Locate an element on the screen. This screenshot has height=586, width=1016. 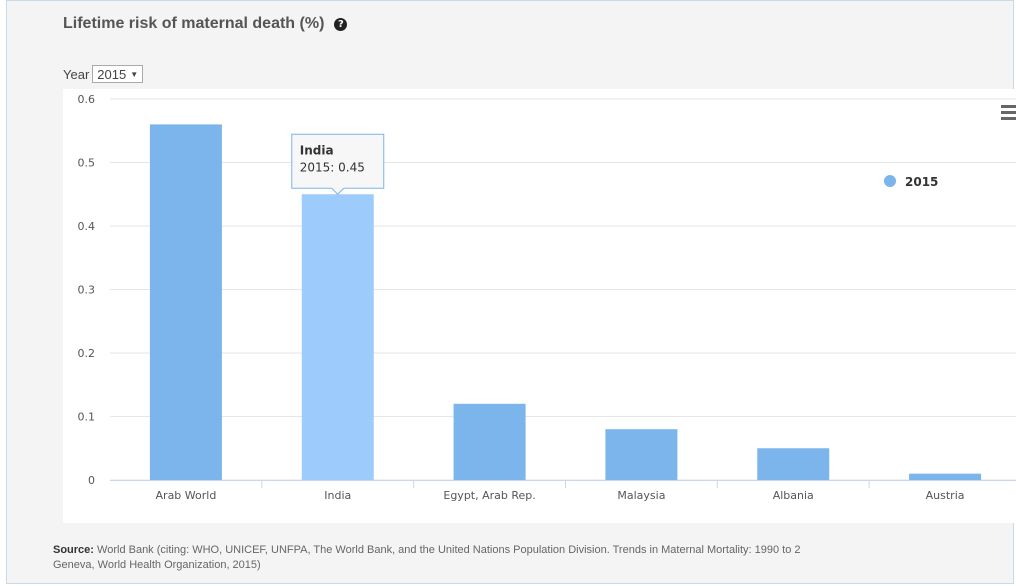
legend-marker is located at coordinates (890, 181).